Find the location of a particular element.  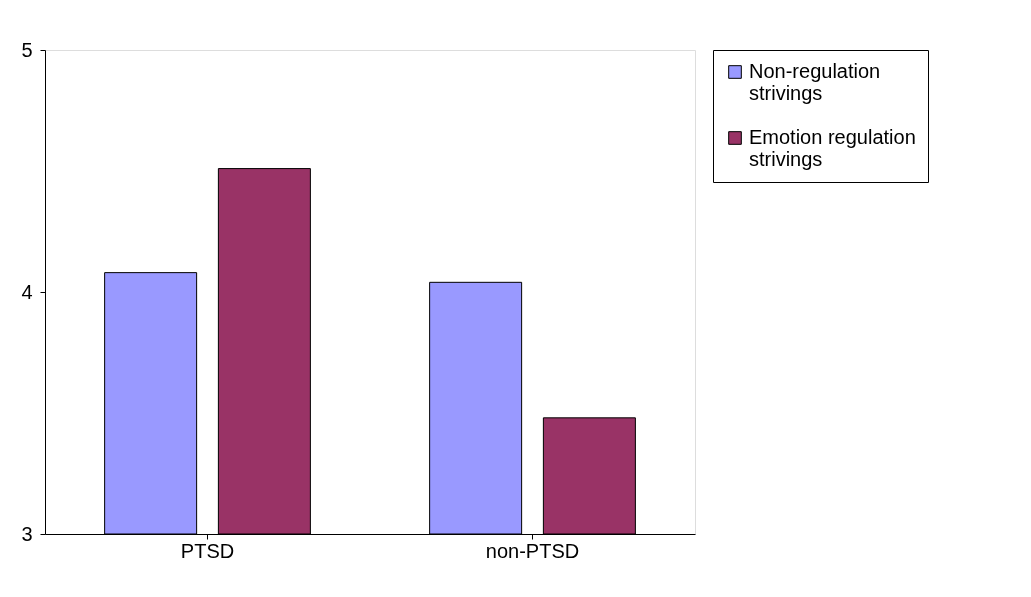

y-tick-label: 4 is located at coordinates (27, 291).